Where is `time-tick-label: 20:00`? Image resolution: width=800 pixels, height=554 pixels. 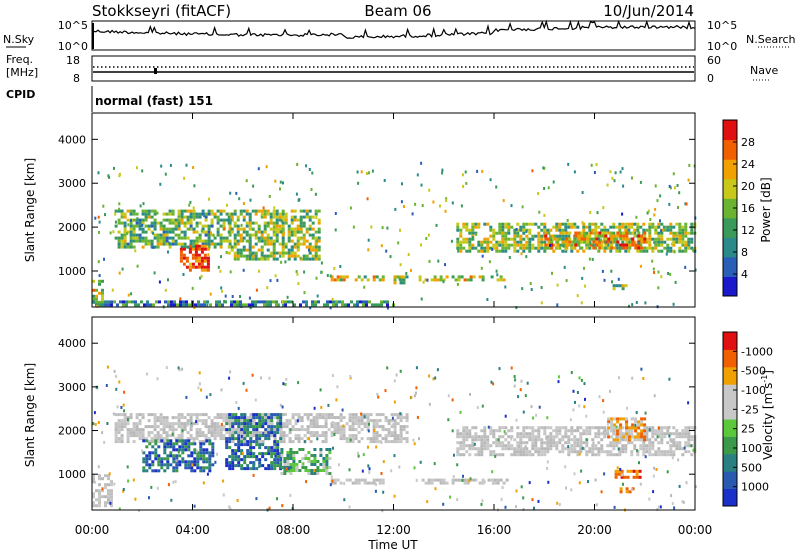 time-tick-label: 20:00 is located at coordinates (594, 530).